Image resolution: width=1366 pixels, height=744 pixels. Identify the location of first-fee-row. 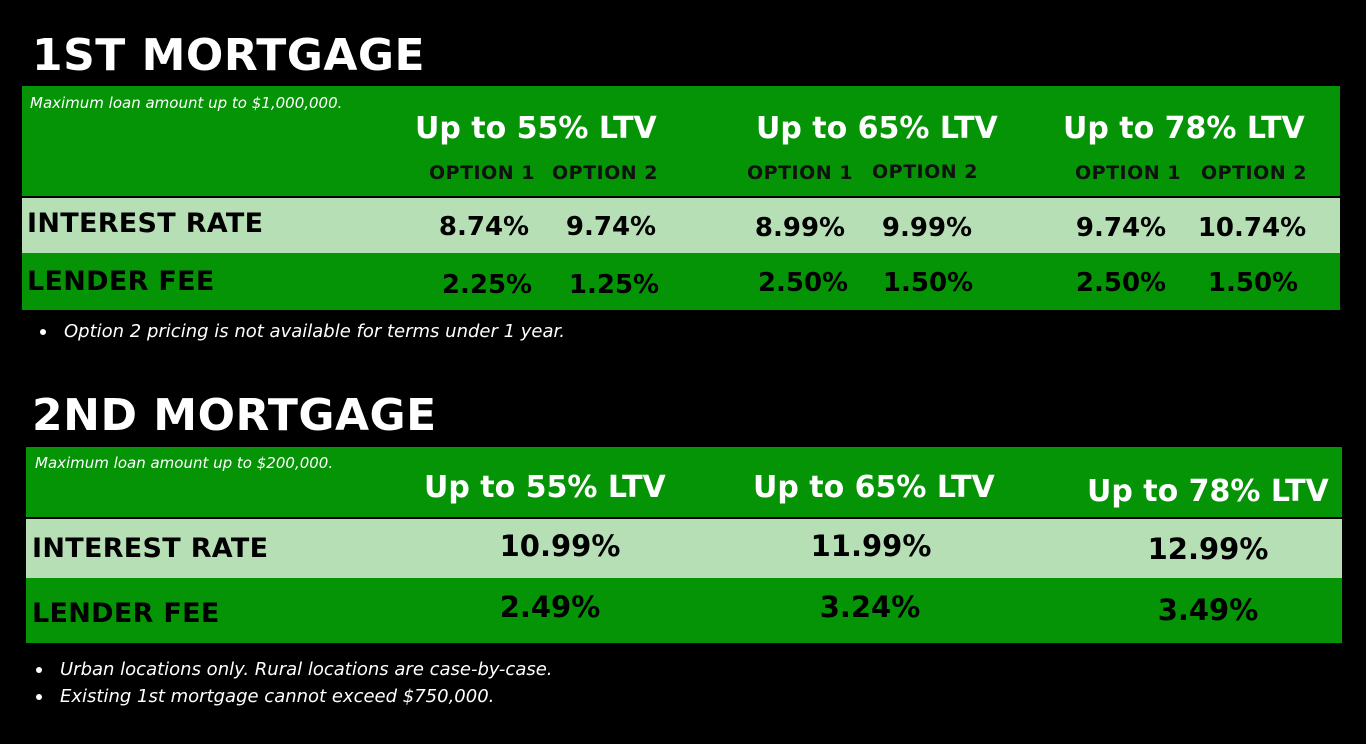
(681, 281).